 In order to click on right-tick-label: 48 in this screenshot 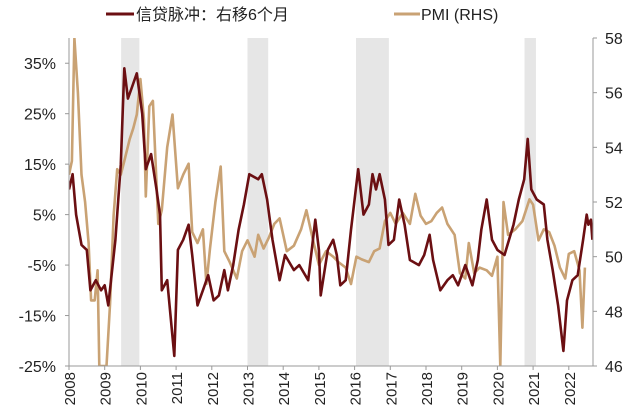, I will do `click(614, 312)`.